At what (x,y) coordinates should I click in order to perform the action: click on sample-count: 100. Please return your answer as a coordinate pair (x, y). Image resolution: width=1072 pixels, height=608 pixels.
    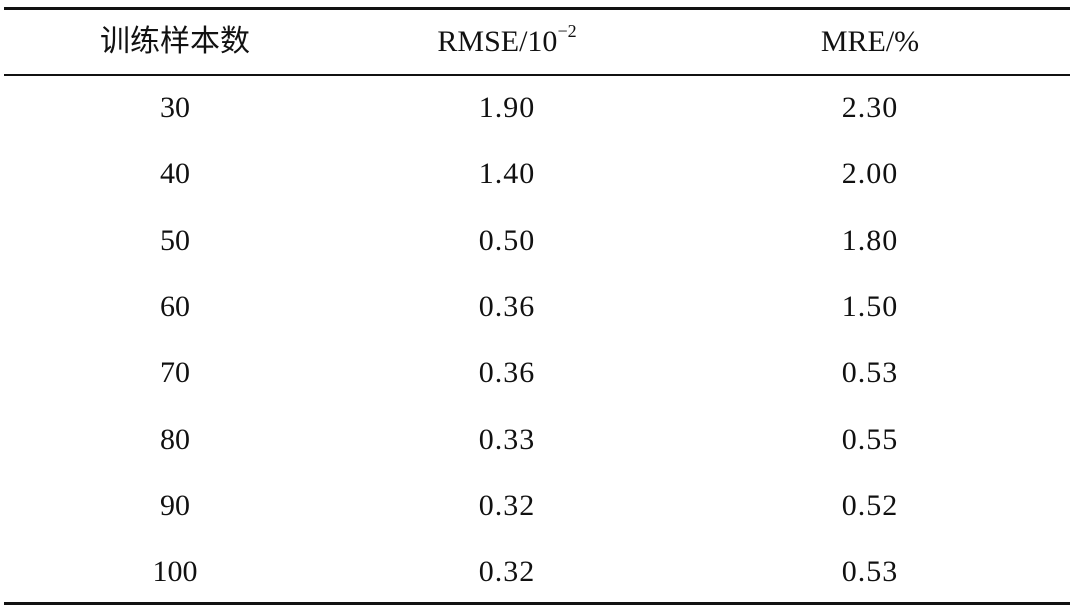
    Looking at the image, I should click on (175, 572).